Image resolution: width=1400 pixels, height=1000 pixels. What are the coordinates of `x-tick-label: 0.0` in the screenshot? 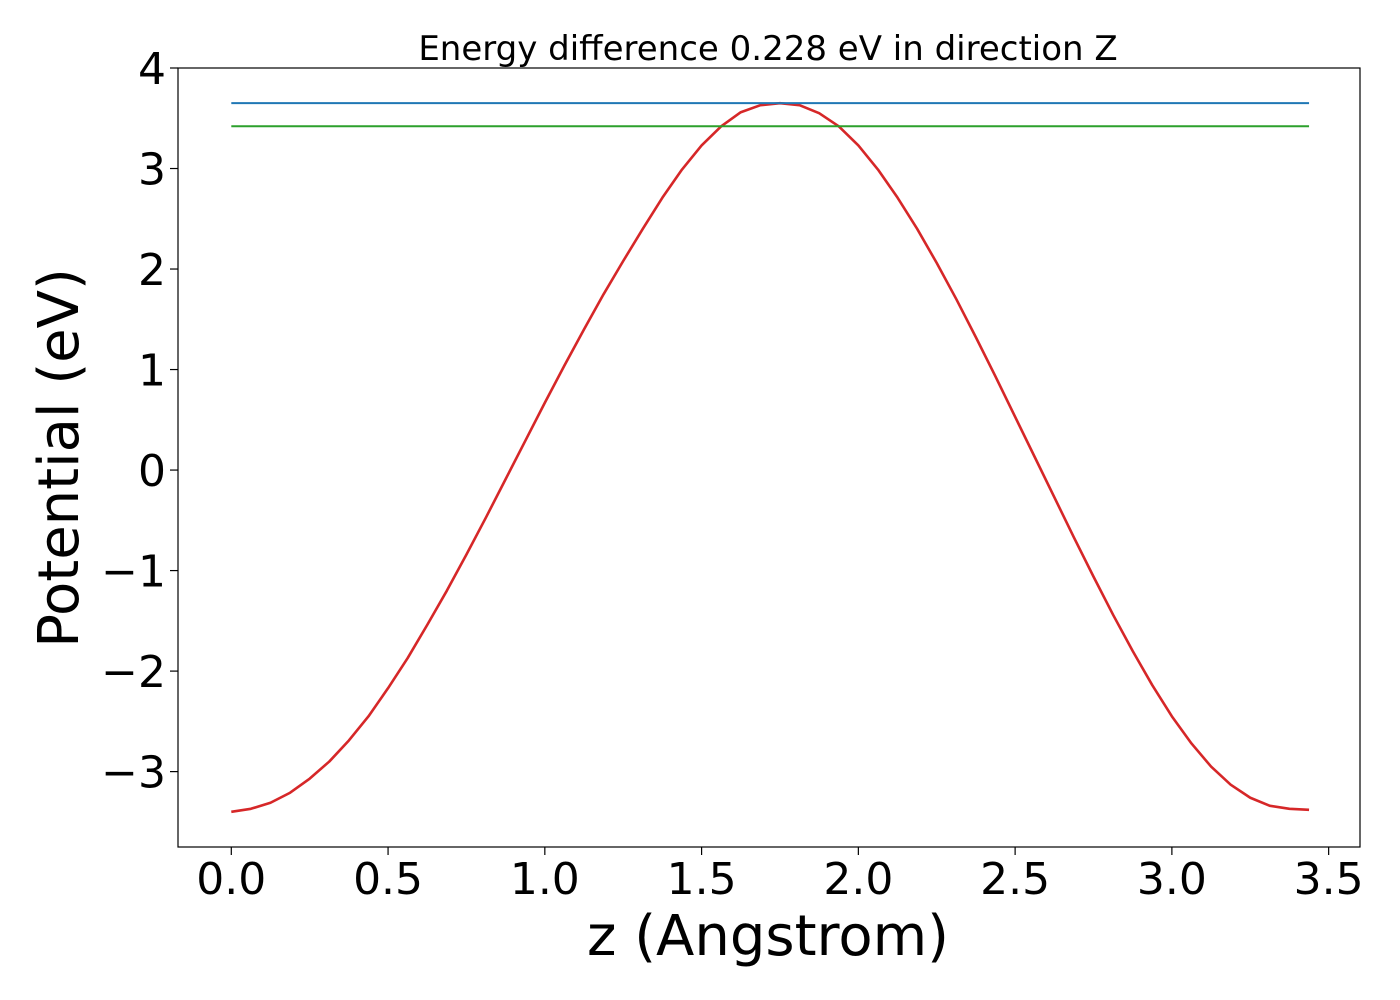 It's located at (231, 879).